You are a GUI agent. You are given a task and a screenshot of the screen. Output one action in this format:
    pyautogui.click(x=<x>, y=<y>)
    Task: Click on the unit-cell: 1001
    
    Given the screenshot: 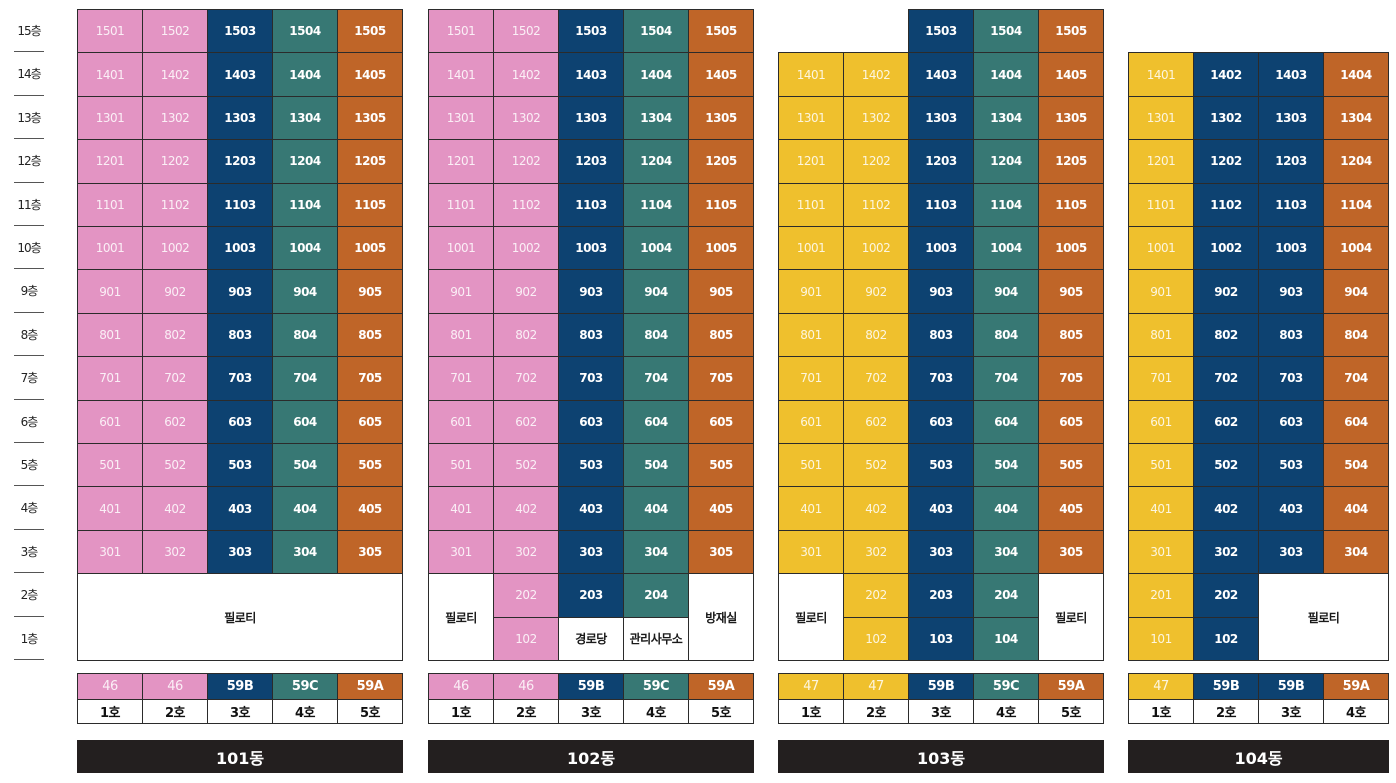 What is the action you would take?
    pyautogui.click(x=461, y=248)
    